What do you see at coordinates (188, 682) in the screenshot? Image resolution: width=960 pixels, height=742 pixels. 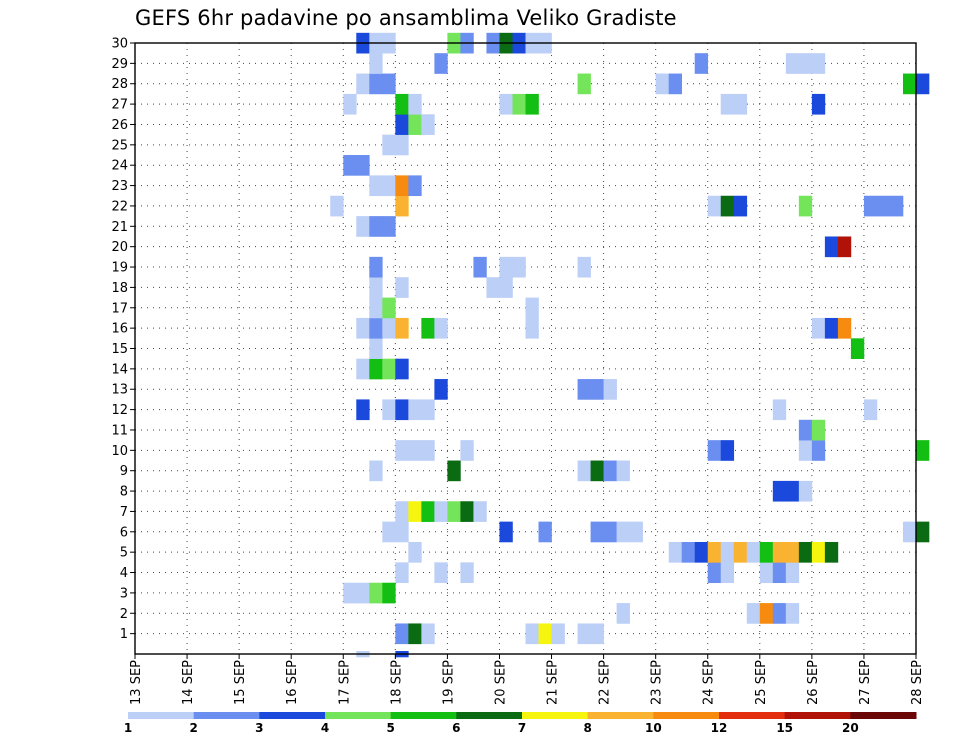 I see `x-tick-label: 14 SEP` at bounding box center [188, 682].